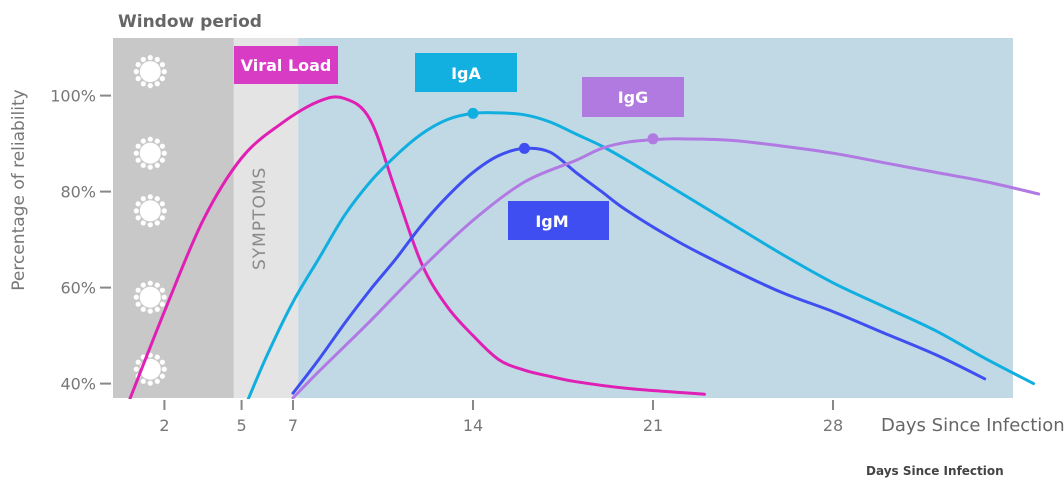  I want to click on viral-load-badge-bg, so click(286, 65).